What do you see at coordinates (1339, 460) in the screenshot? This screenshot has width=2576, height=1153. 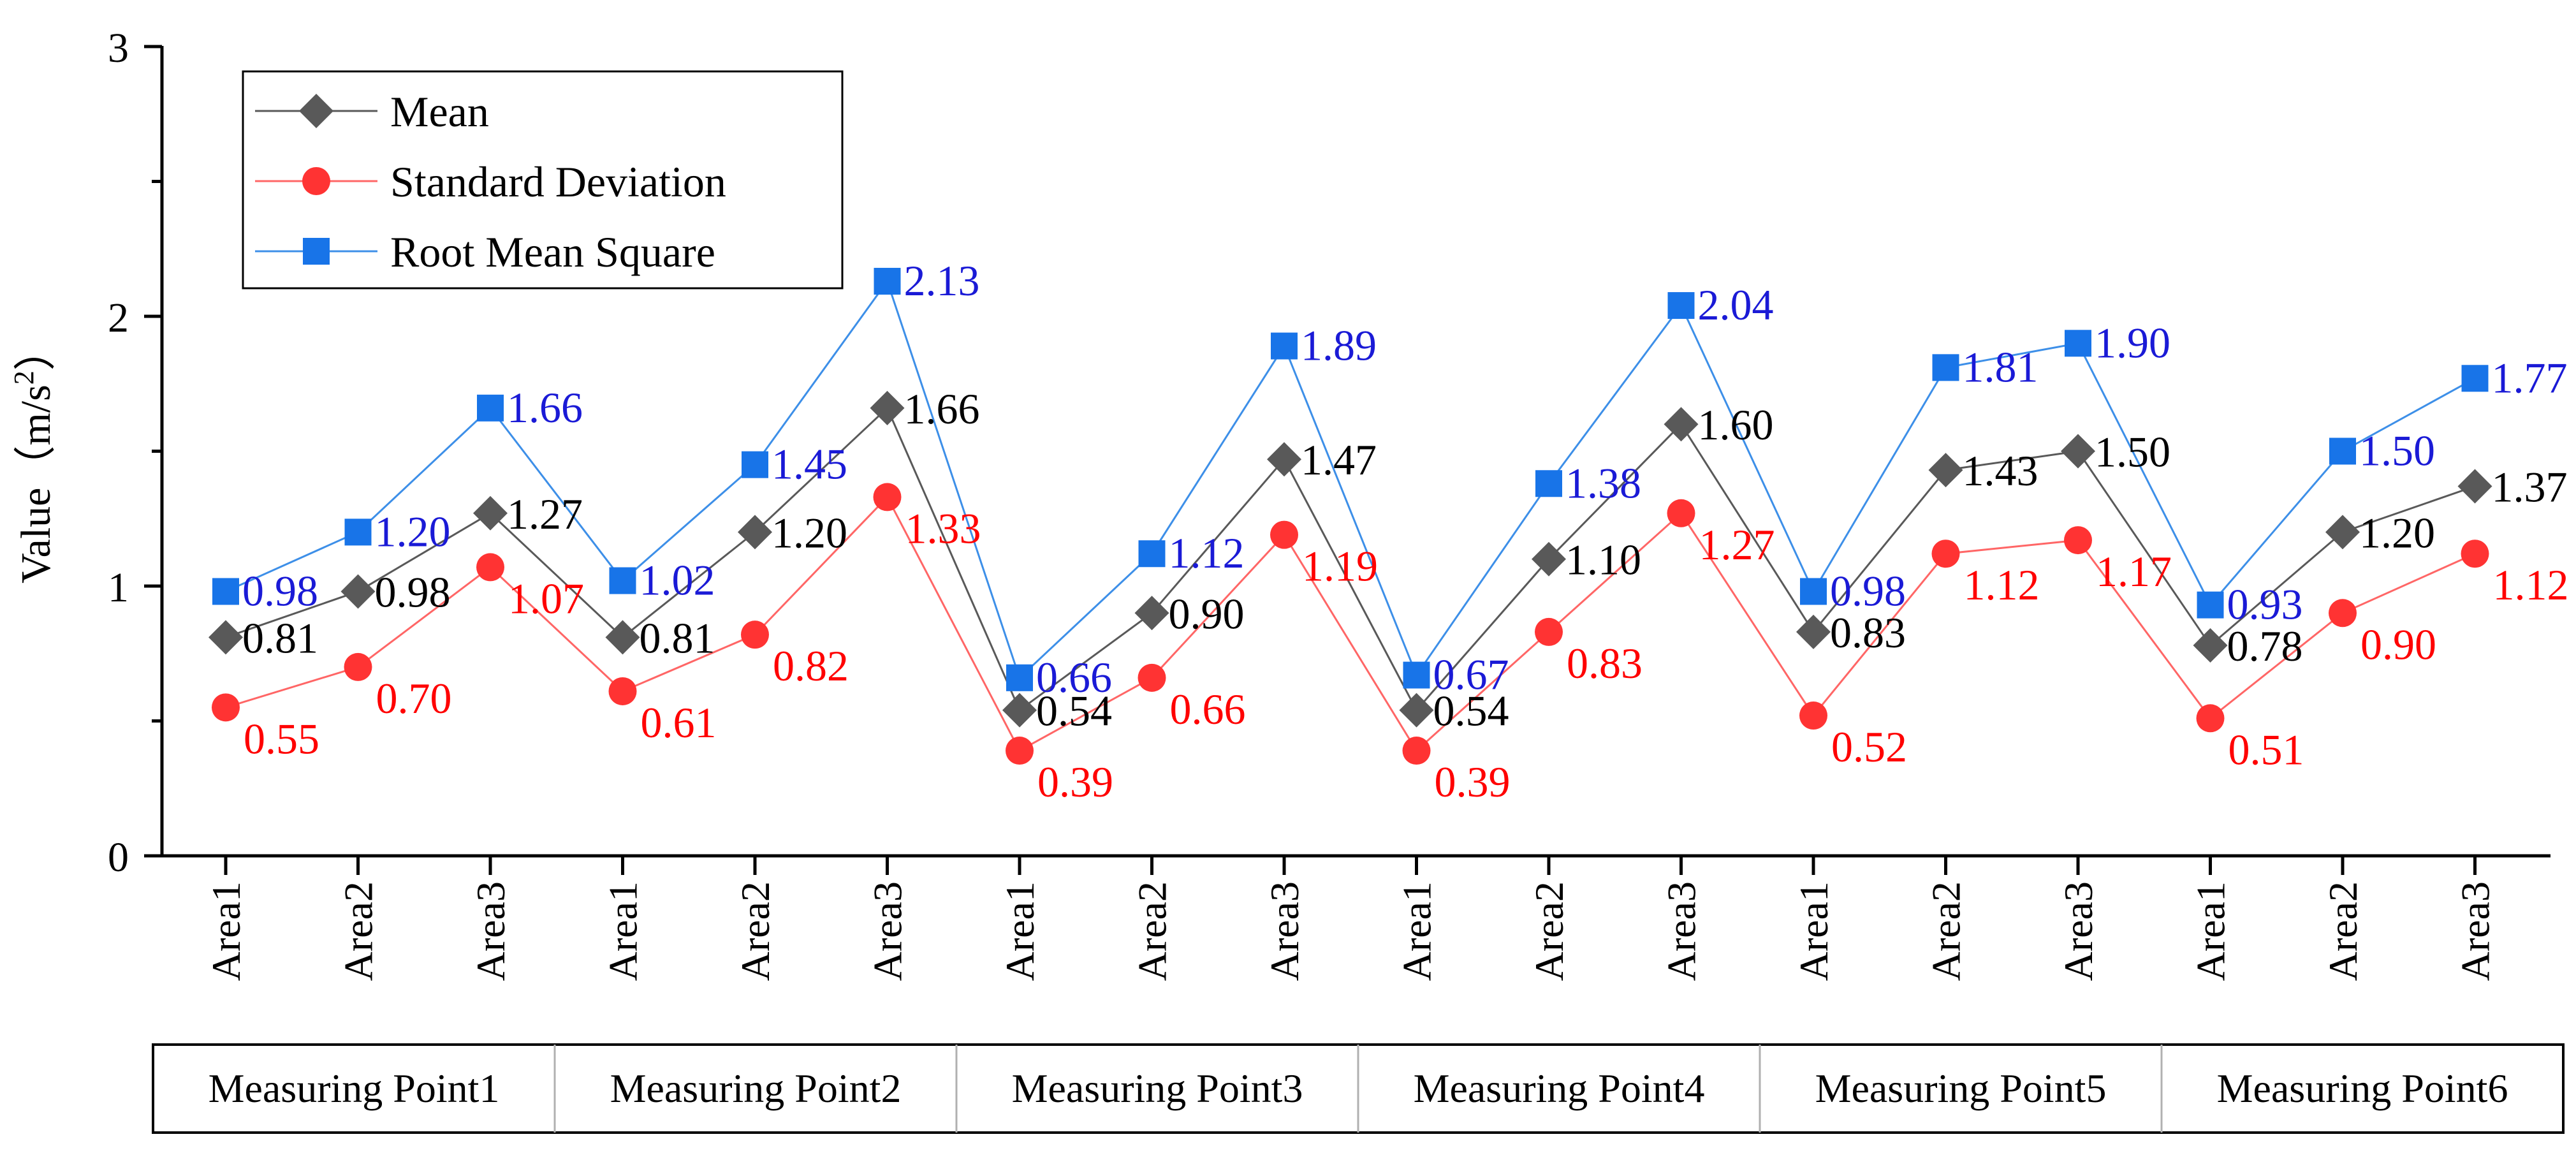 I see `data-label: 1.47` at bounding box center [1339, 460].